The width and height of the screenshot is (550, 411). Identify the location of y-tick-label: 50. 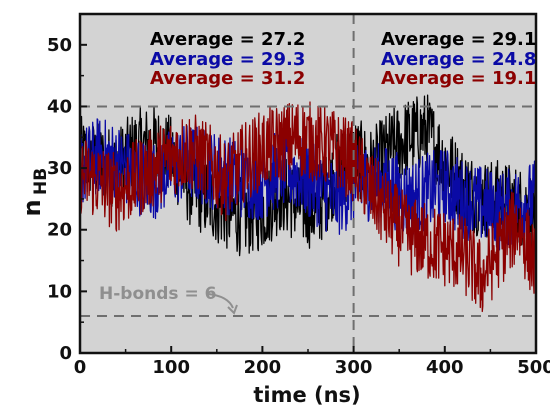
(59, 45).